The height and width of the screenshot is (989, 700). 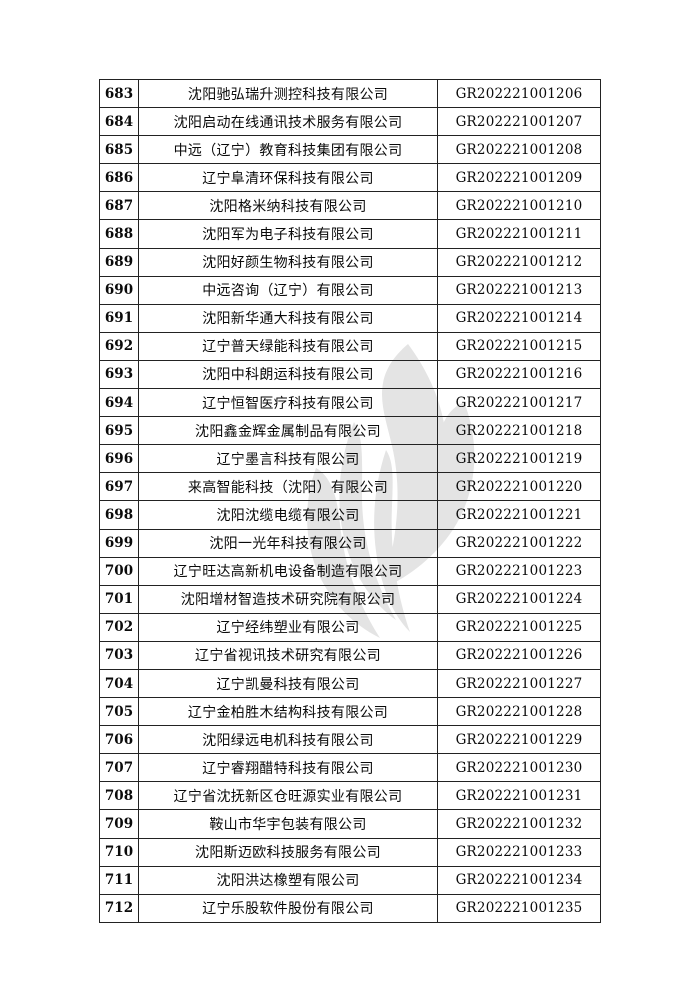 What do you see at coordinates (288, 824) in the screenshot?
I see `enterprise-name: 鞍山市华宇包装有限公司` at bounding box center [288, 824].